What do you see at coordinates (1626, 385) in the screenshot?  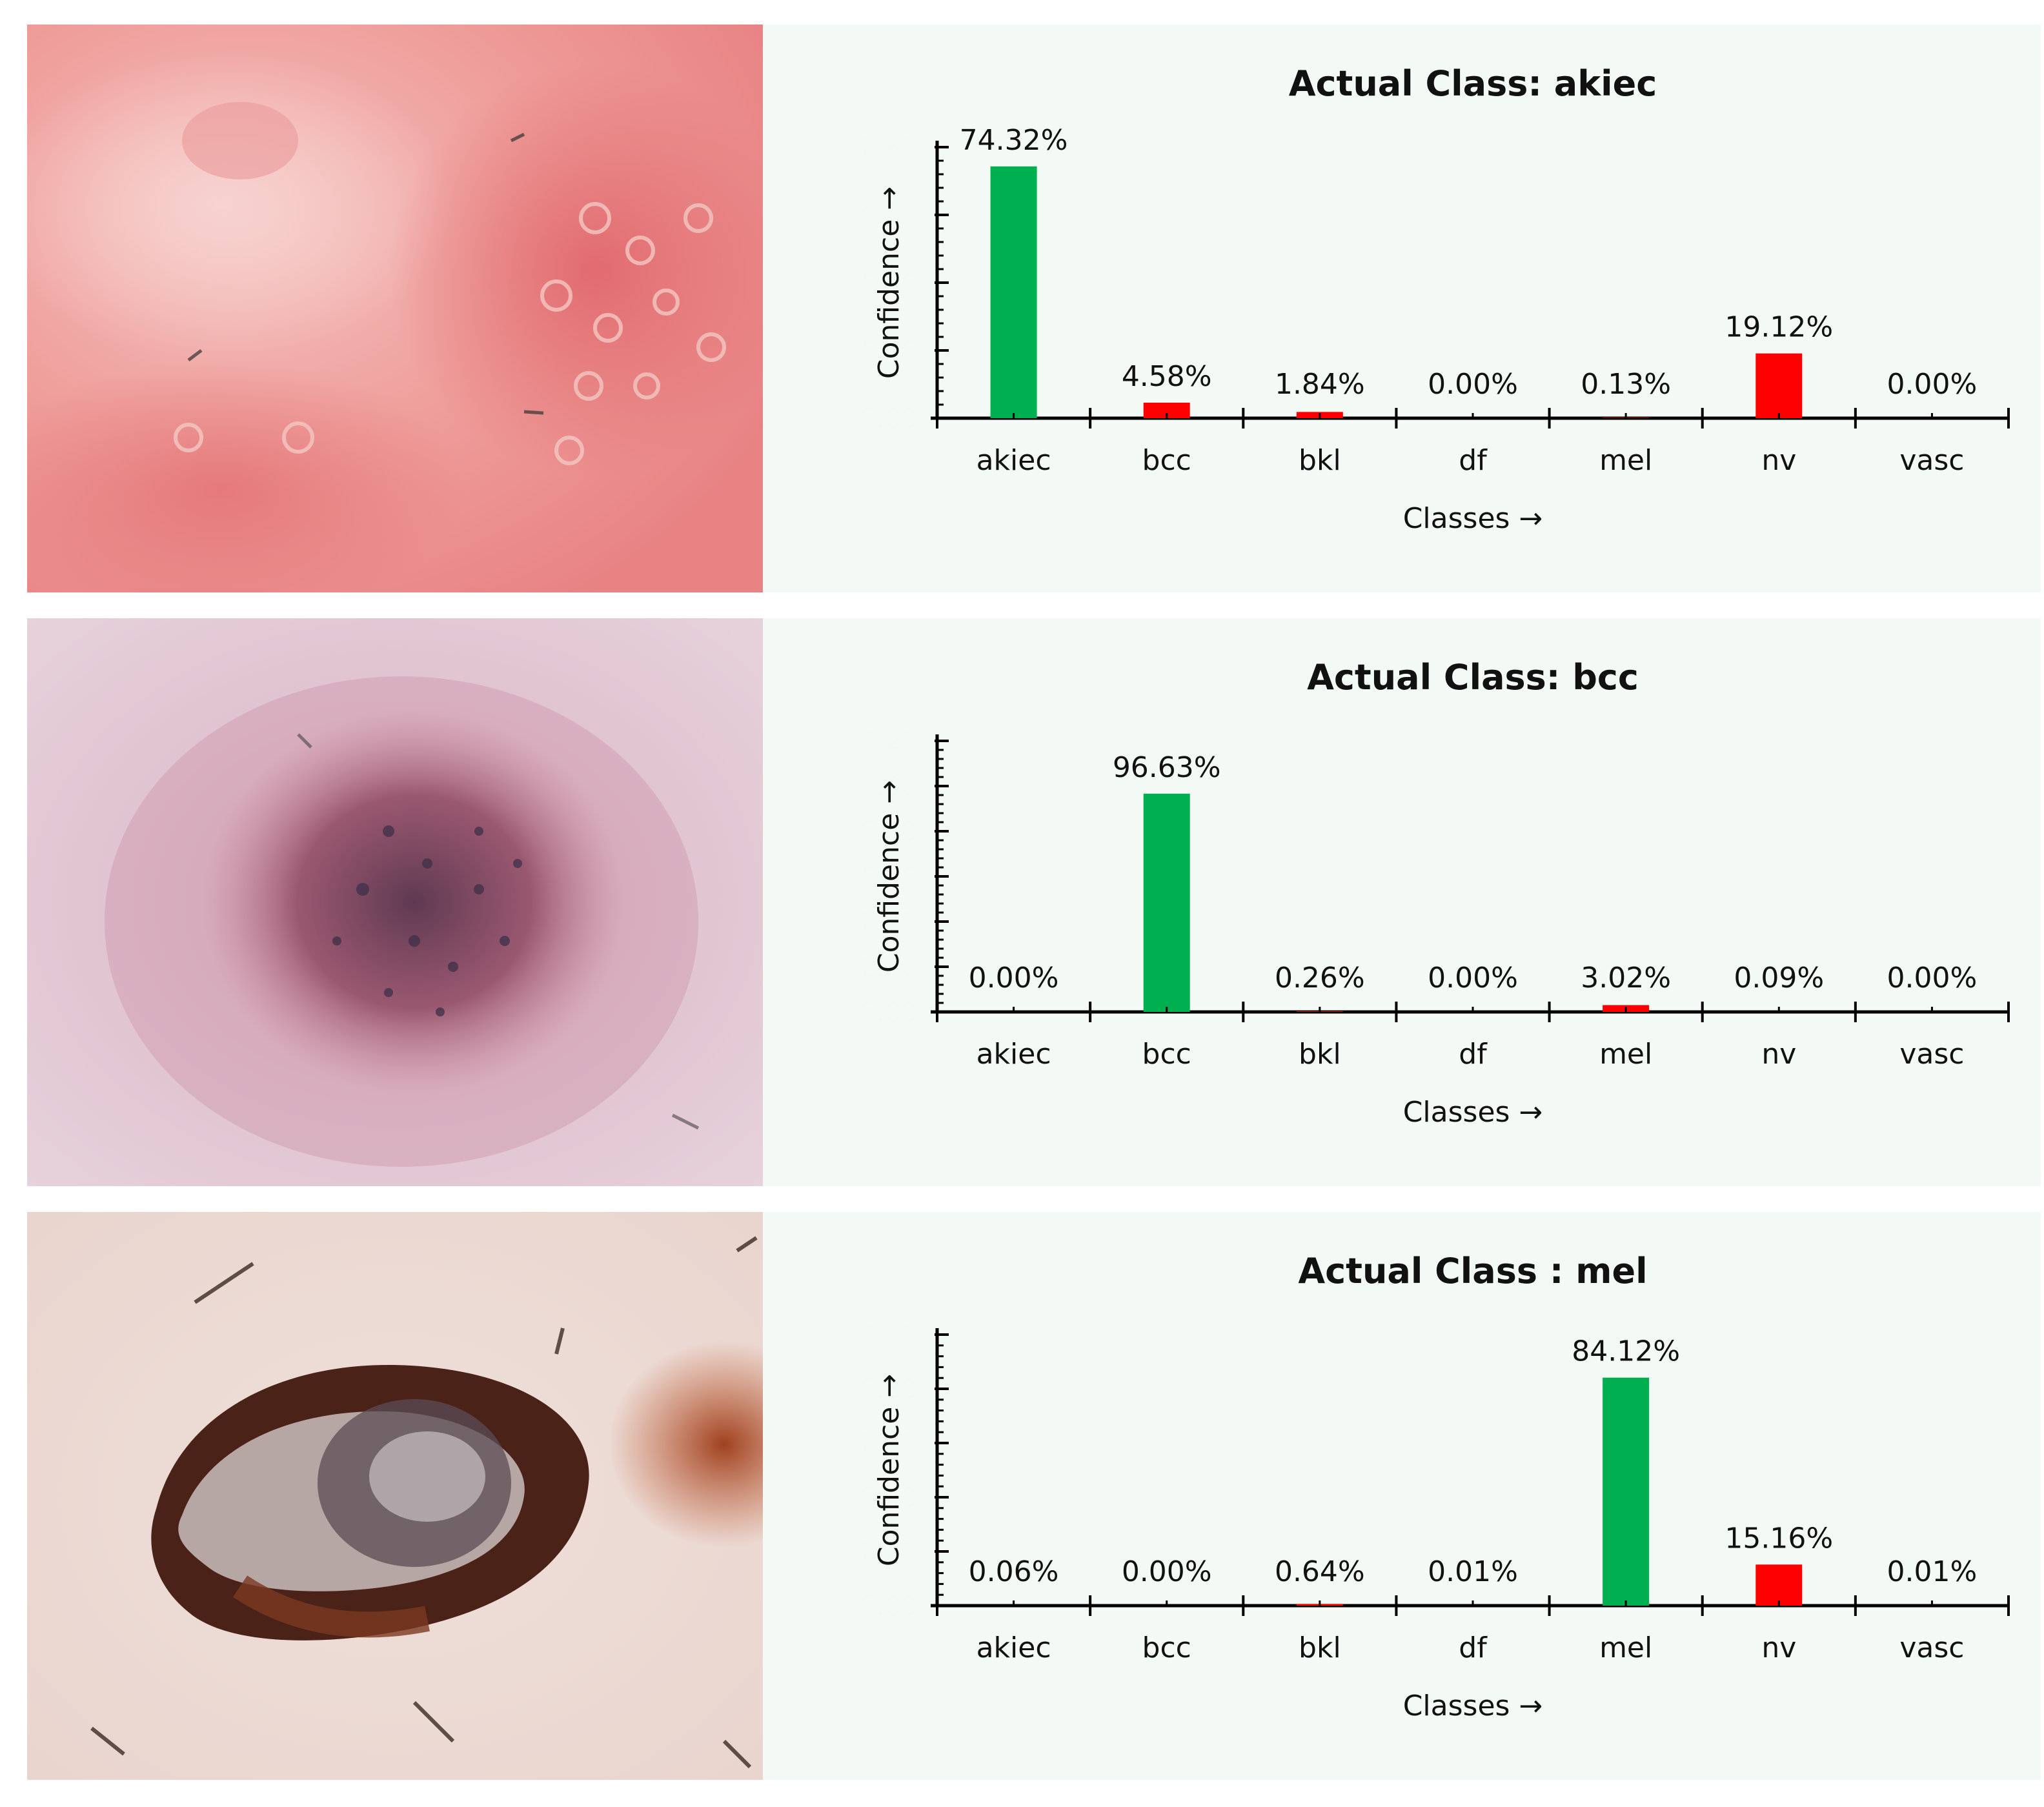 I see `data-label-mel: 0.13%` at bounding box center [1626, 385].